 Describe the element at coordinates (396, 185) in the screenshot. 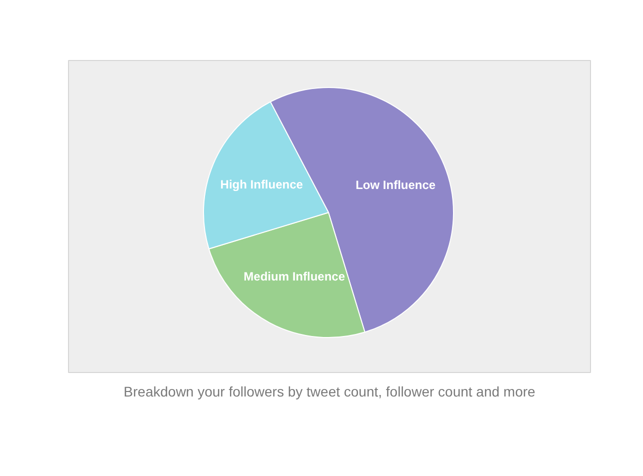

I see `slice-label: Low Influence` at that location.